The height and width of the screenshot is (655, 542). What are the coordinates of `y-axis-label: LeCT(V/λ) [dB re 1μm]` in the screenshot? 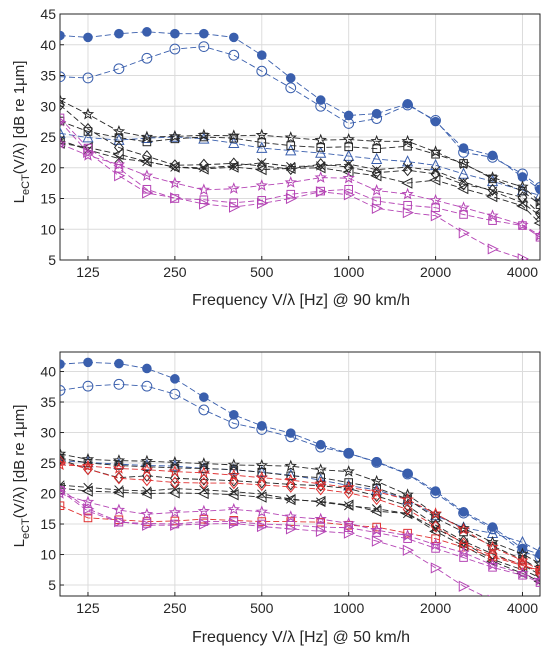 It's located at (21, 476).